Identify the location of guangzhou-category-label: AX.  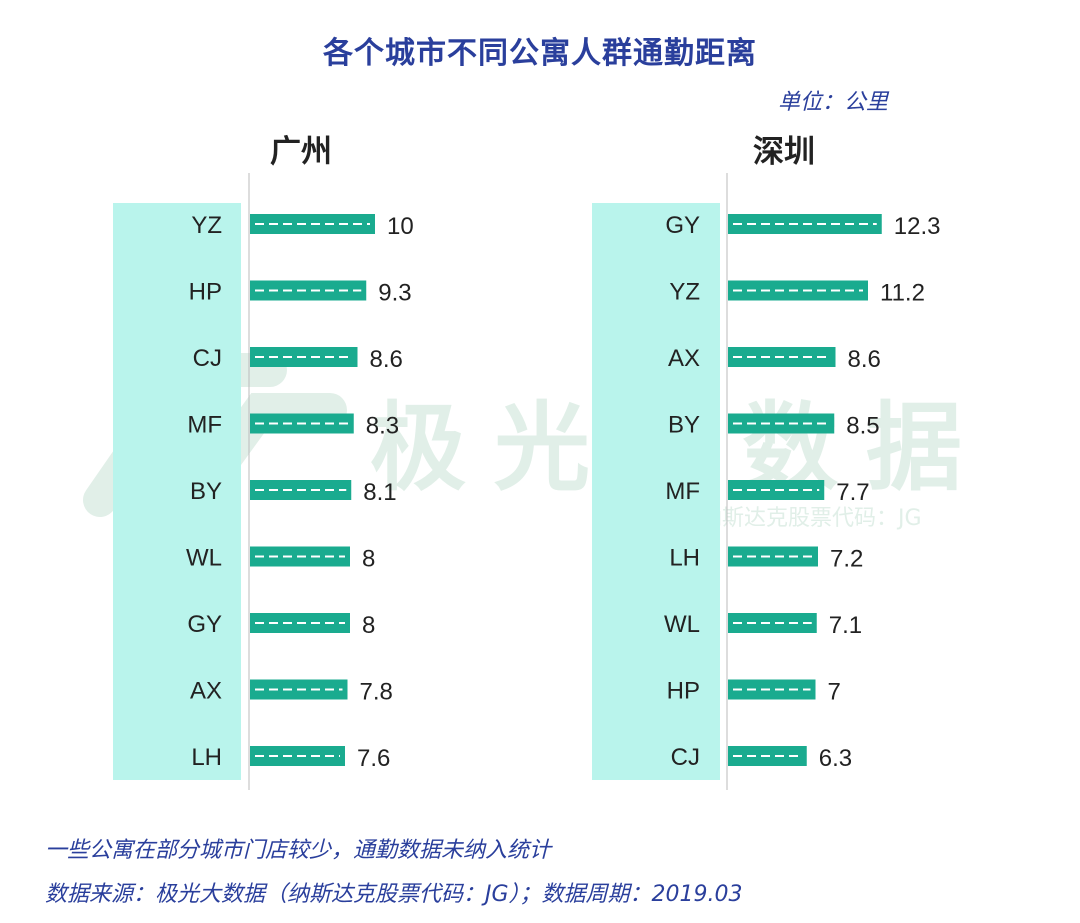
(206, 691).